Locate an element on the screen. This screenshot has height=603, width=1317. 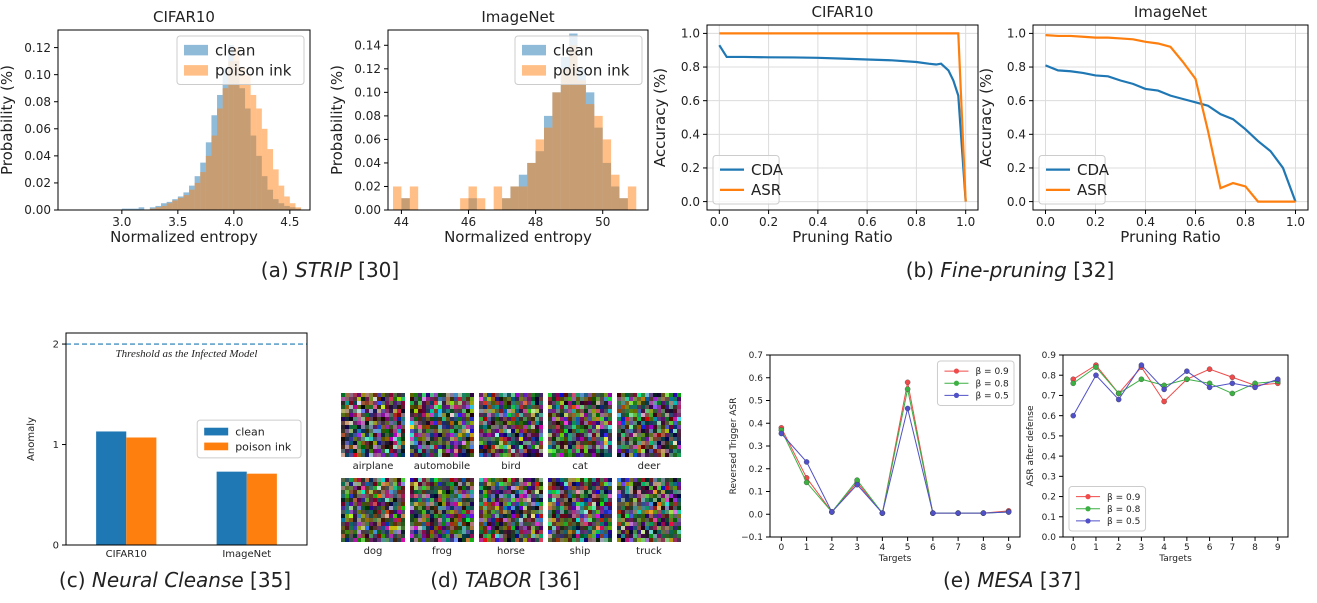
x-axis-label: Targets is located at coordinates (895, 559).